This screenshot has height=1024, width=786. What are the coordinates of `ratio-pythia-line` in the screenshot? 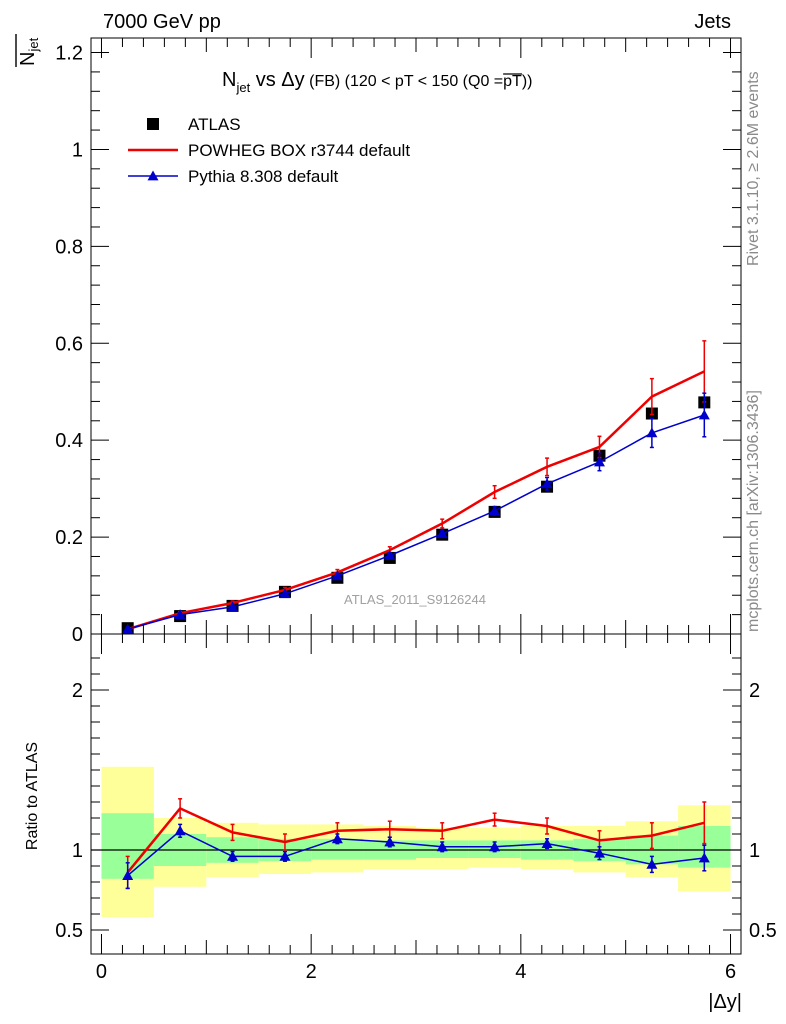 It's located at (416, 853).